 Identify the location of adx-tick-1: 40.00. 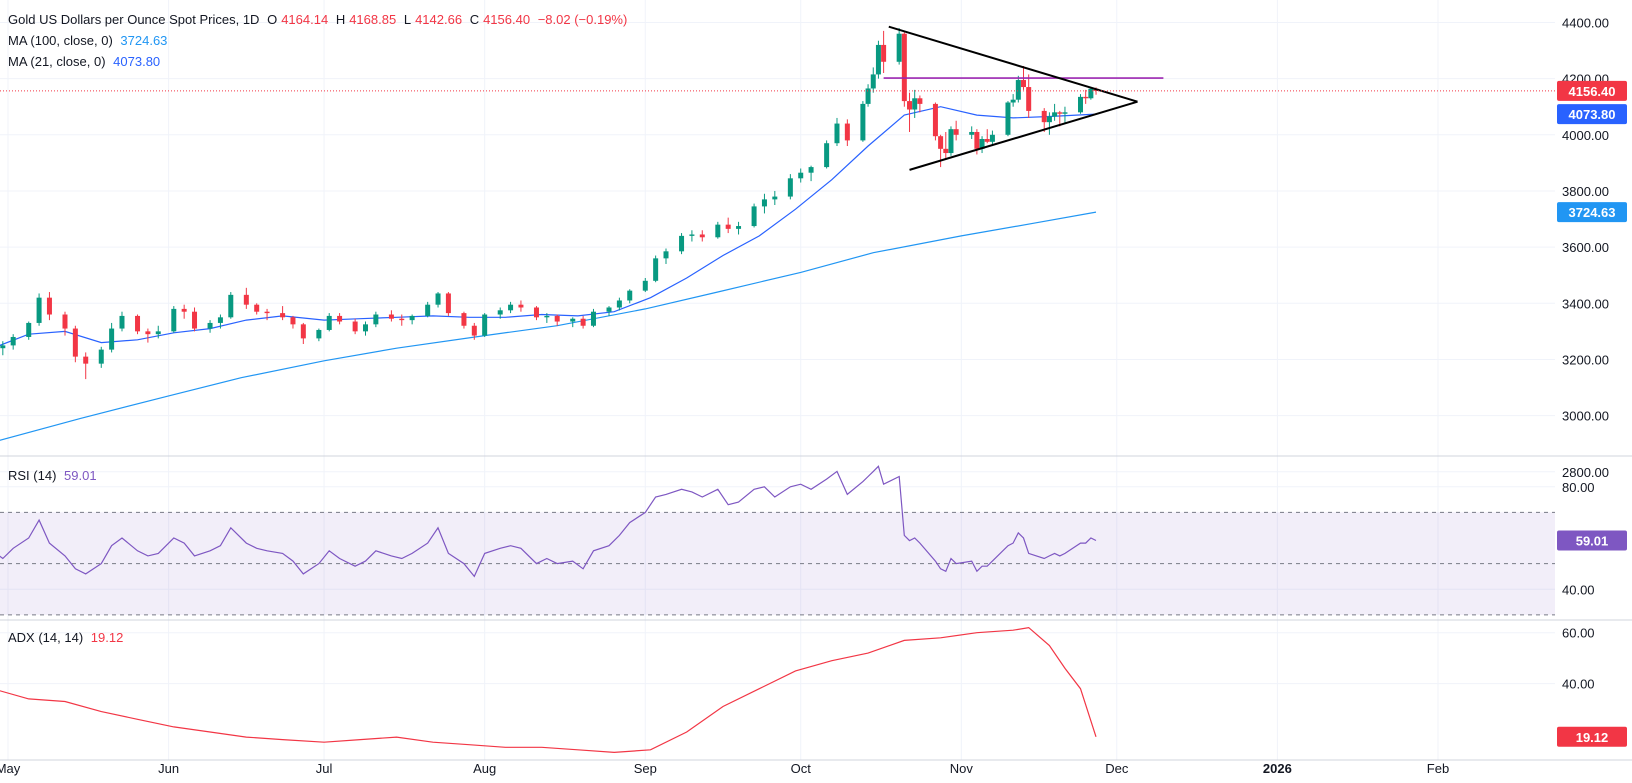
(1578, 684).